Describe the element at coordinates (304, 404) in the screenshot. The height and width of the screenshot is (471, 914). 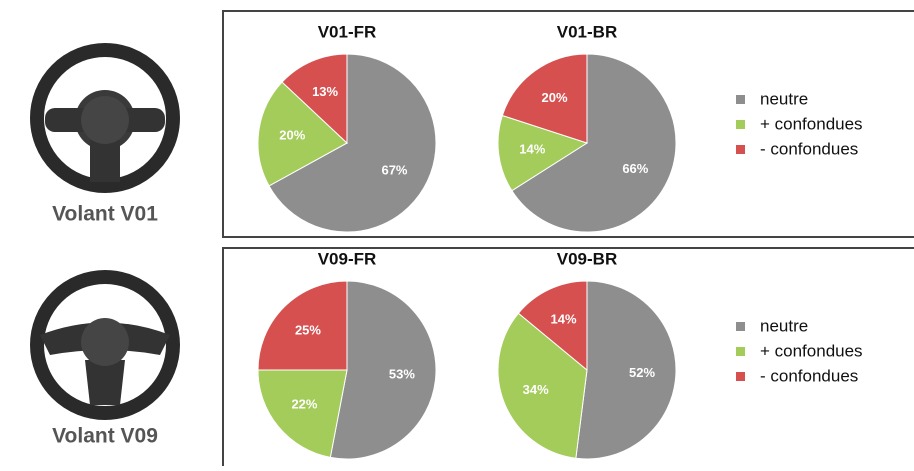
I see `data-label: 22%` at that location.